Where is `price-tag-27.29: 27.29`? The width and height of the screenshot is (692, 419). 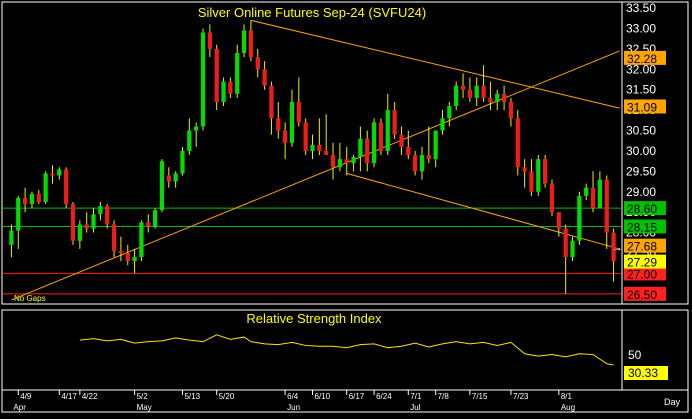
price-tag-27.29: 27.29 is located at coordinates (642, 263).